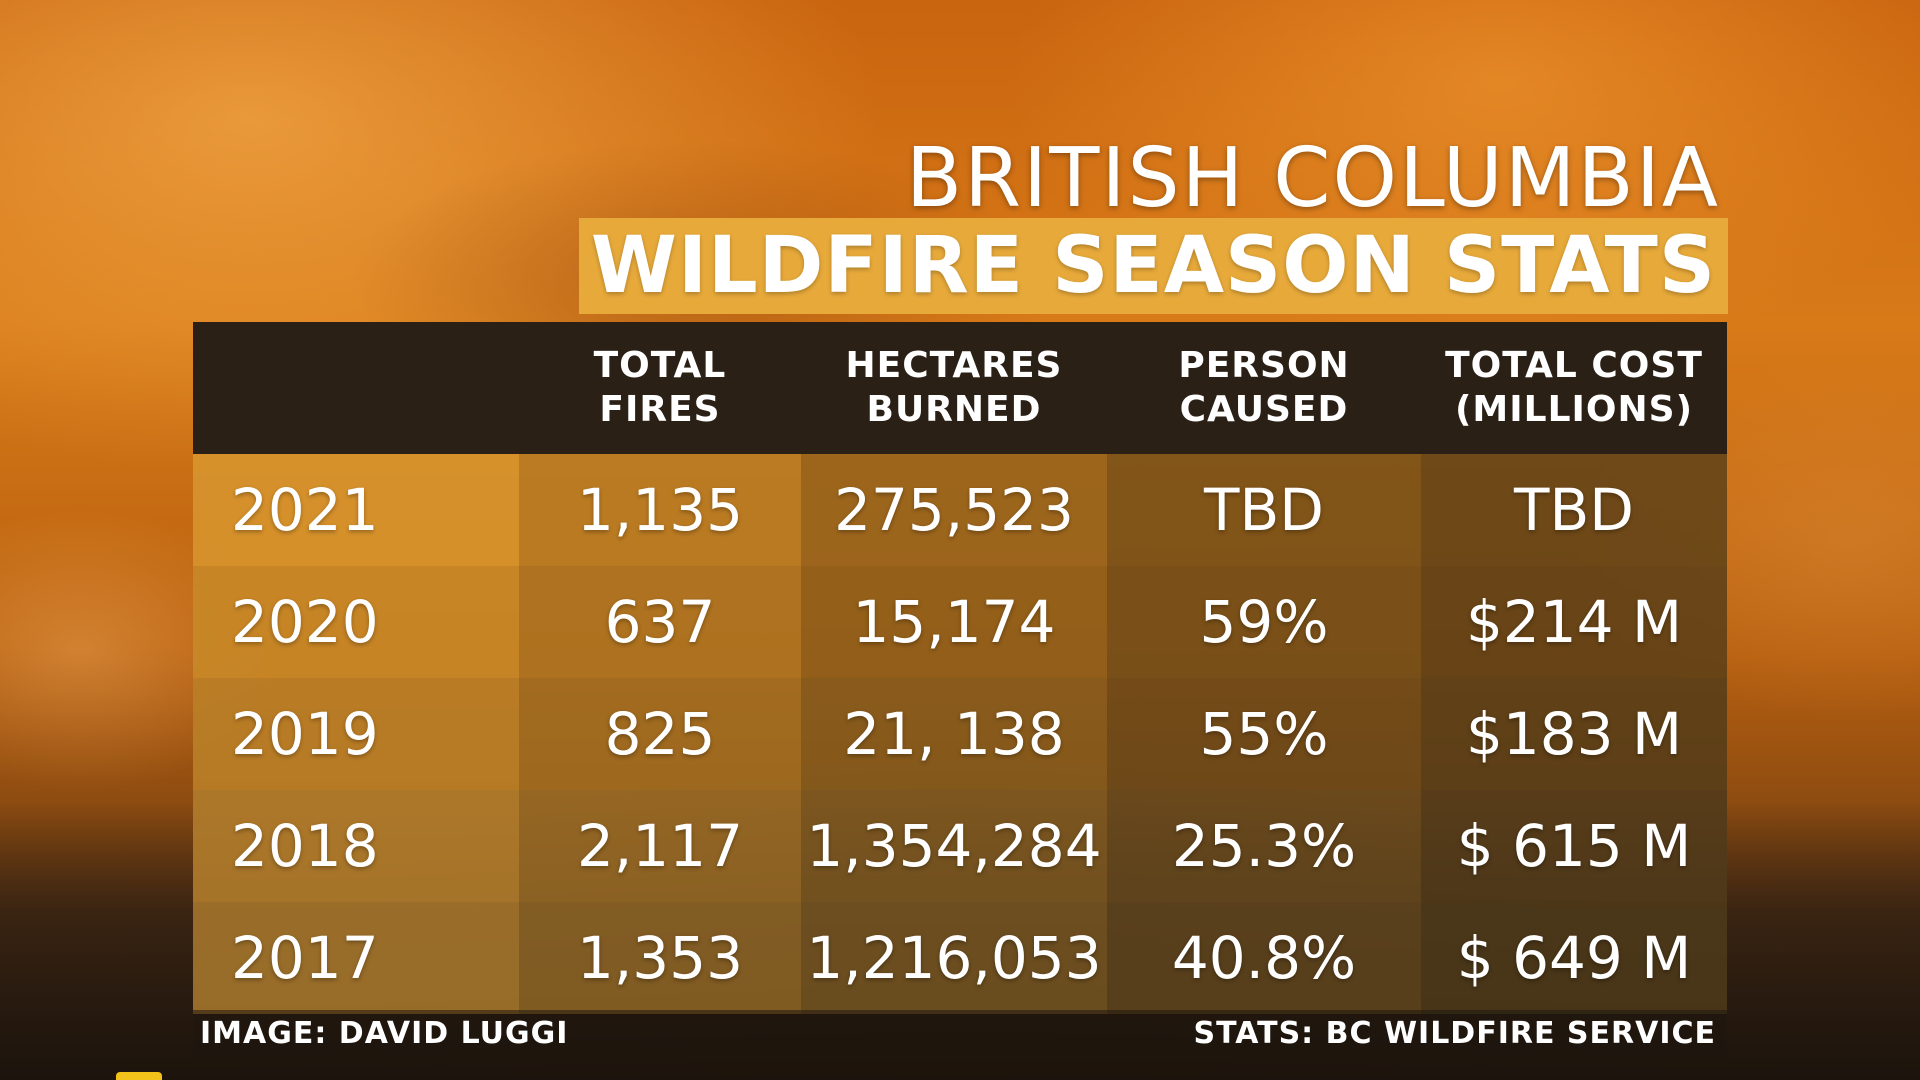 The width and height of the screenshot is (1920, 1080). I want to click on cell-year: 2021, so click(356, 510).